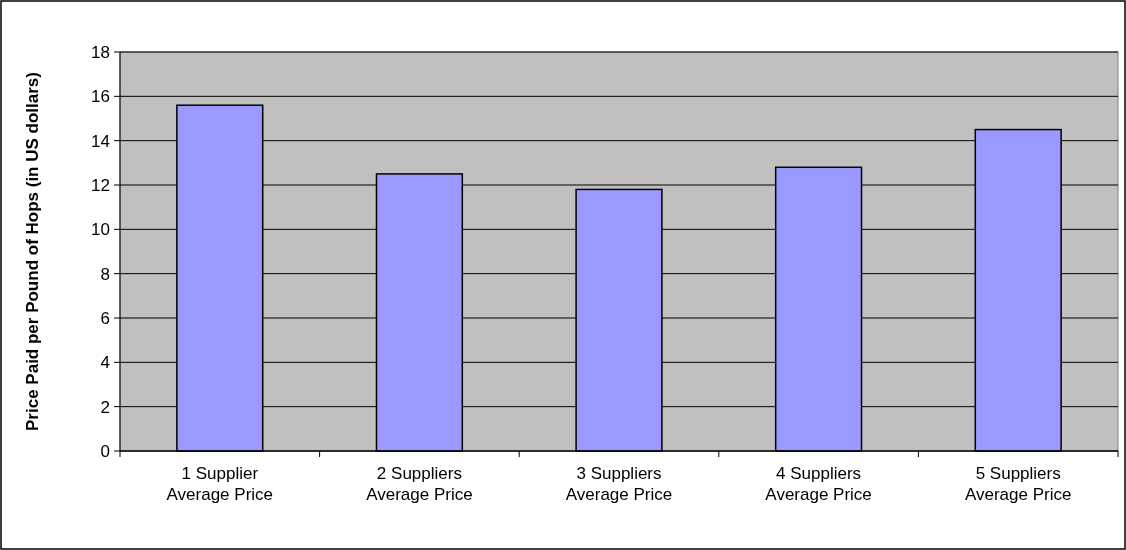 Image resolution: width=1126 pixels, height=550 pixels. Describe the element at coordinates (100, 185) in the screenshot. I see `y-tick-label: 12` at that location.